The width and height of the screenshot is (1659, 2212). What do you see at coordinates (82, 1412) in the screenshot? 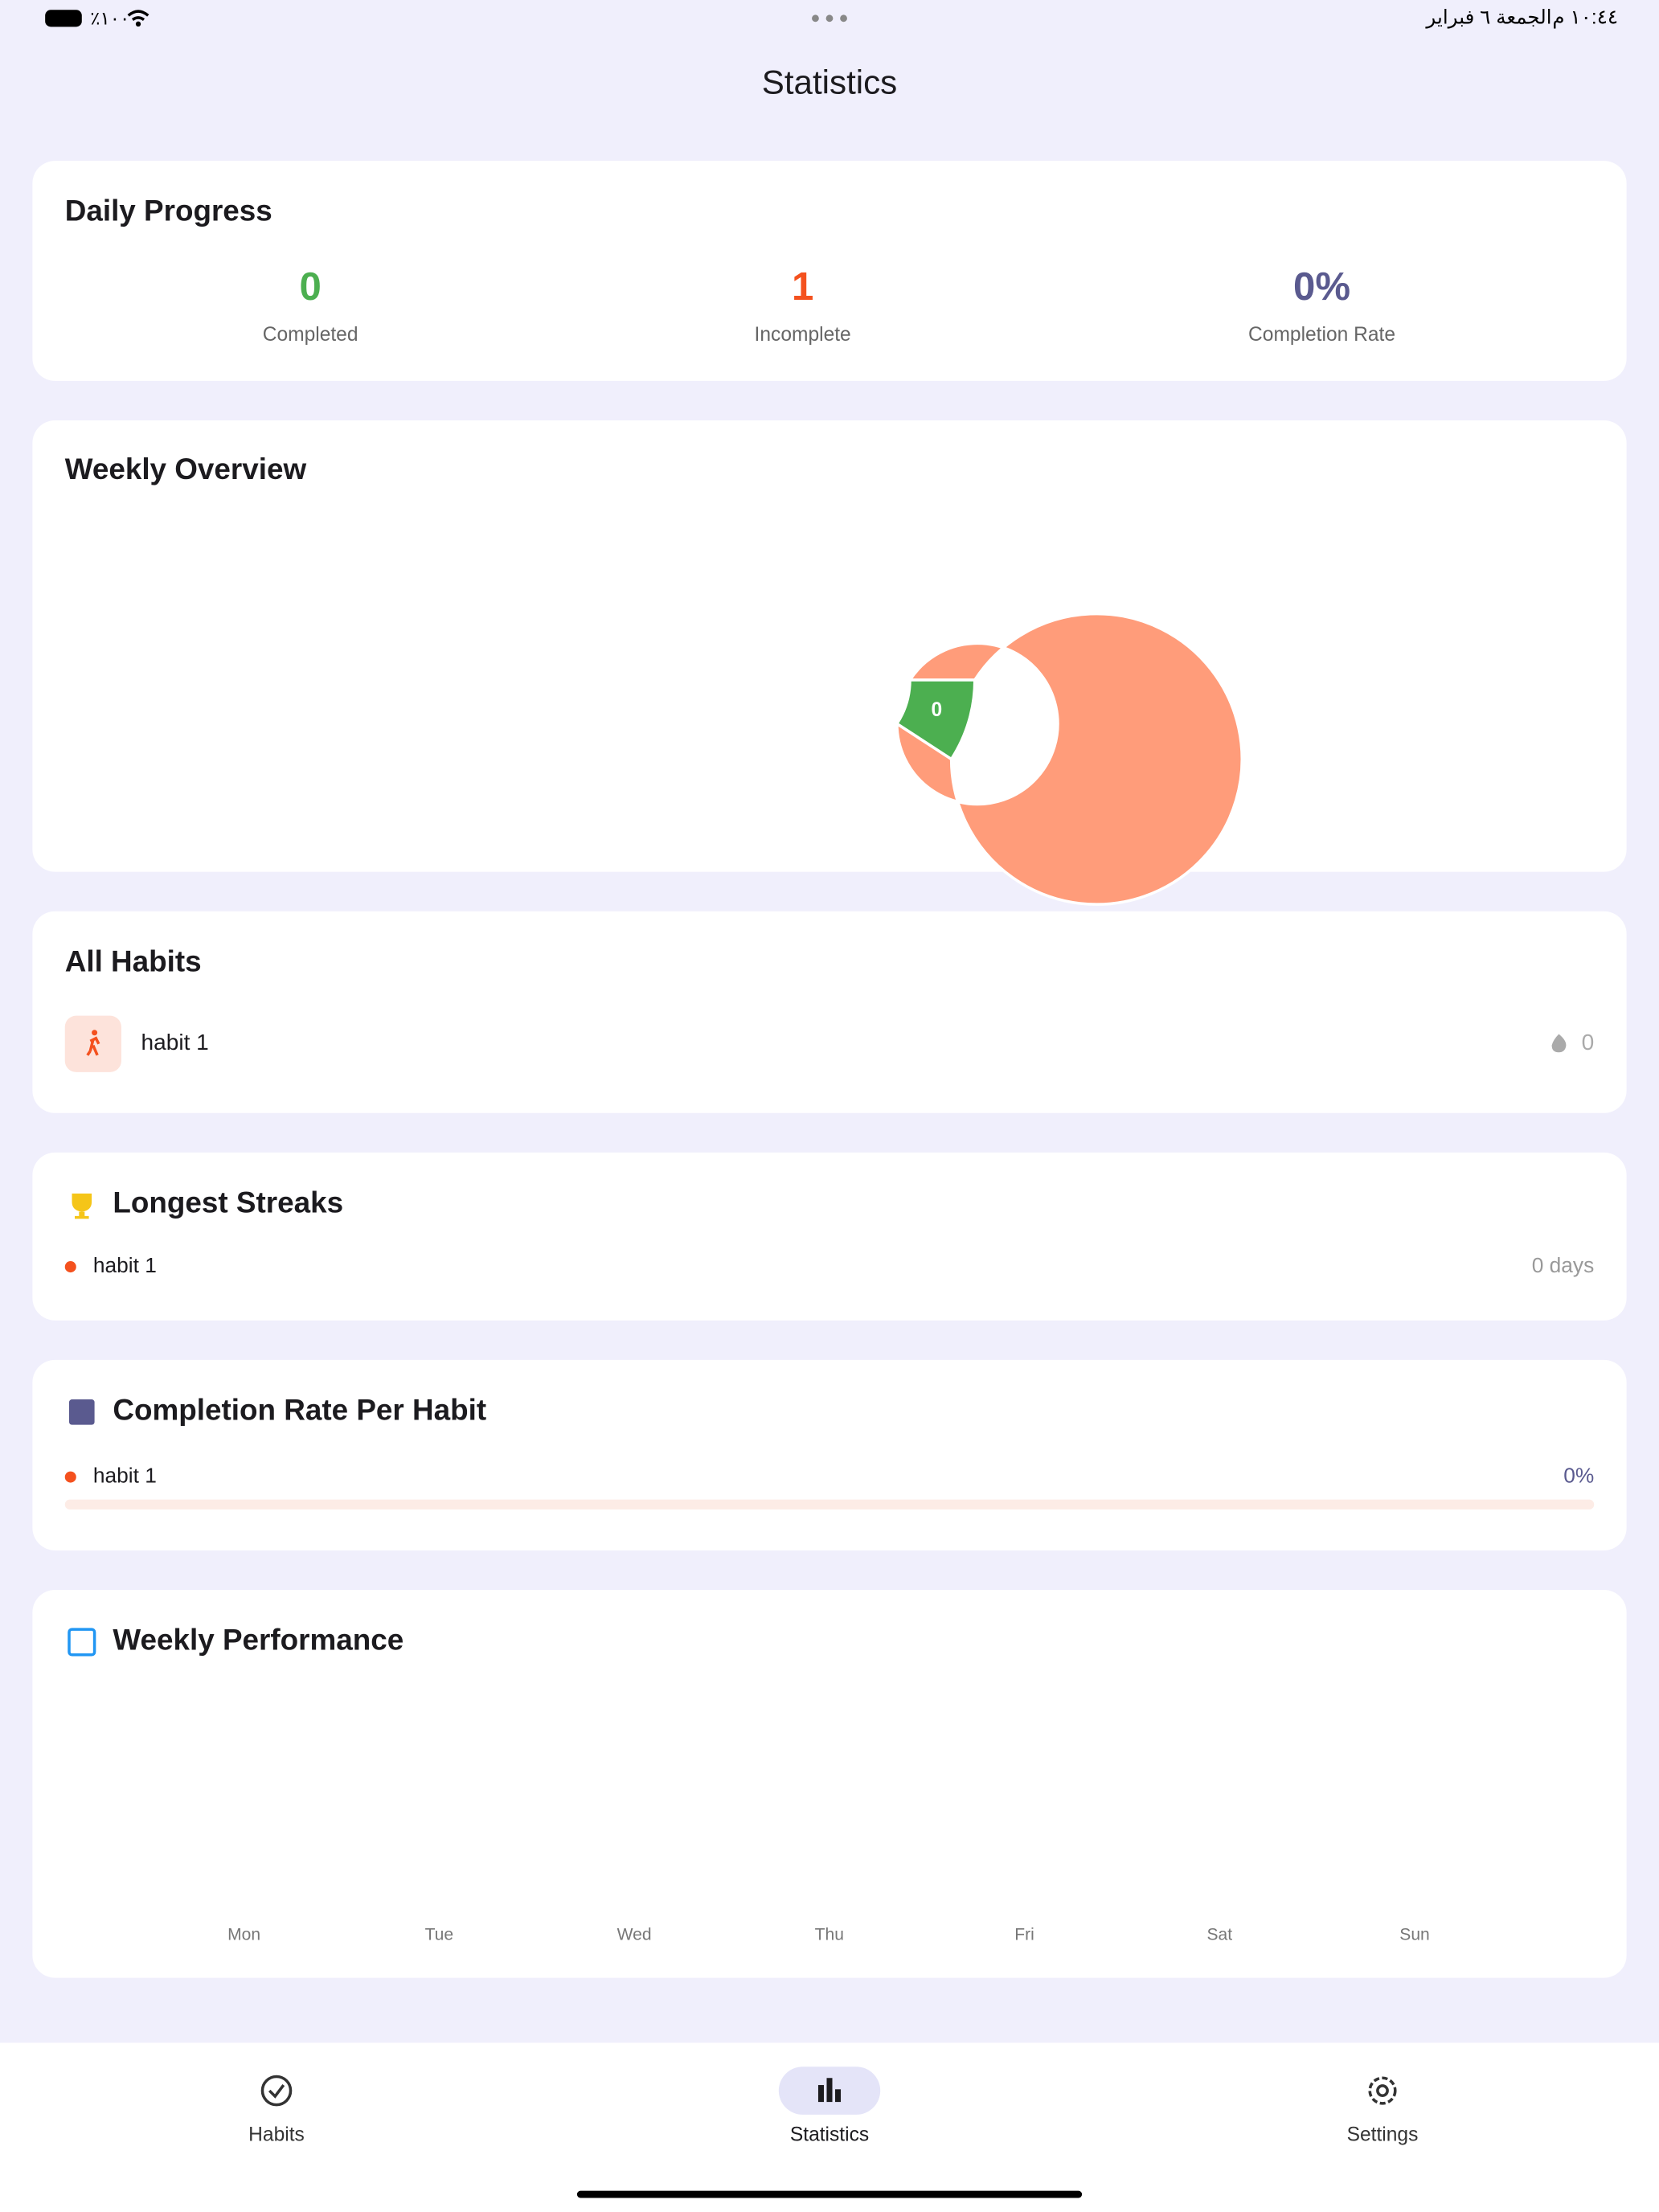
I see `chart-icon` at bounding box center [82, 1412].